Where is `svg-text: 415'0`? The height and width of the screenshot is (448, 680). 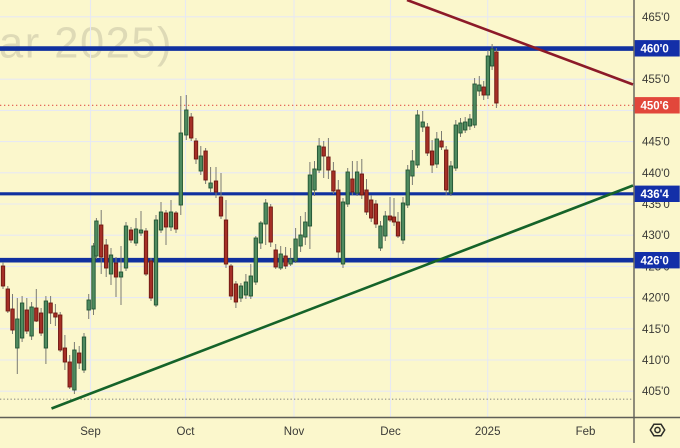 svg-text: 415'0 is located at coordinates (656, 330).